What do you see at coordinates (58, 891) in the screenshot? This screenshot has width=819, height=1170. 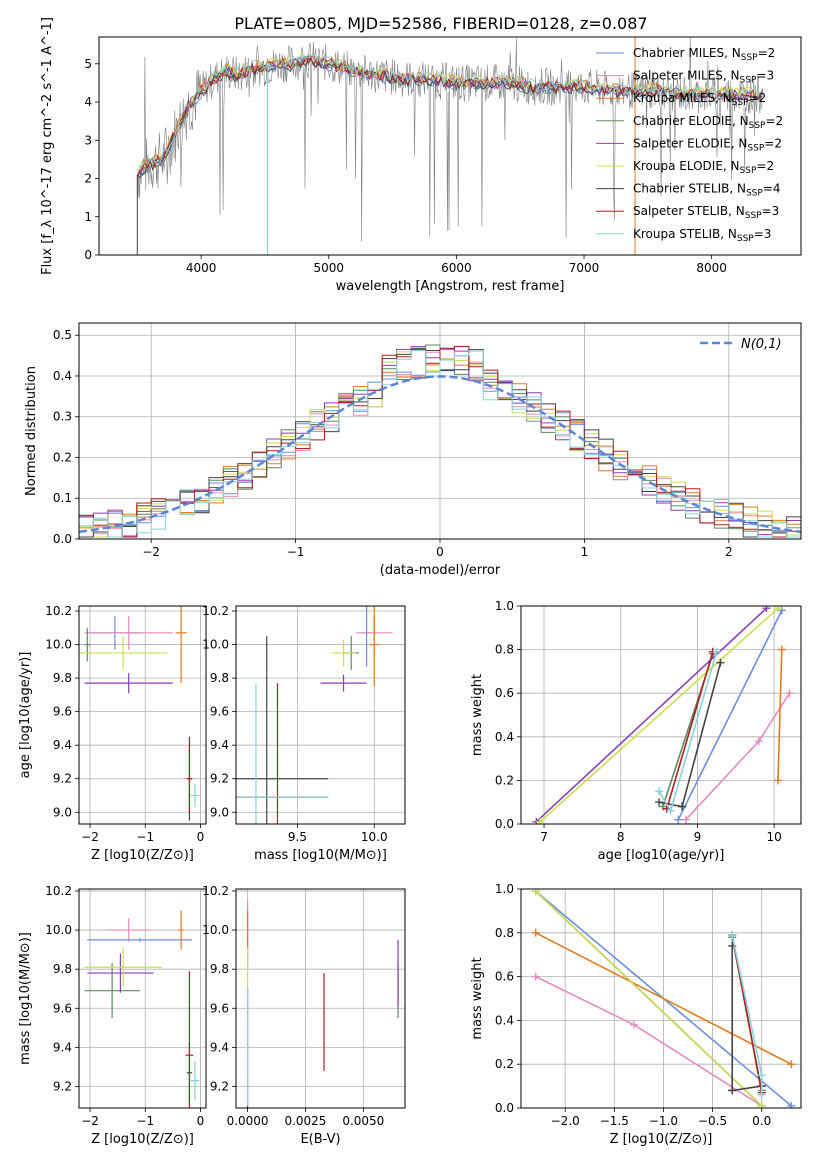 I see `y-tick-label: 10.2` at bounding box center [58, 891].